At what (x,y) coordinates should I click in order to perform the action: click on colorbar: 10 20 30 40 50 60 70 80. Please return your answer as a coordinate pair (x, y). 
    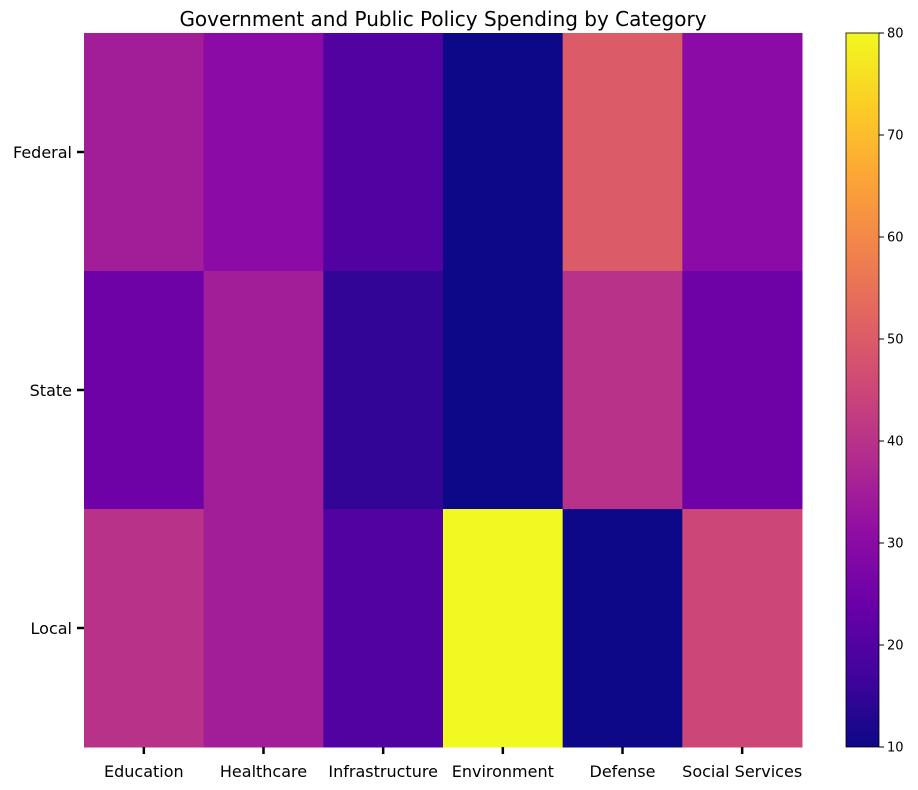
    Looking at the image, I should click on (874, 391).